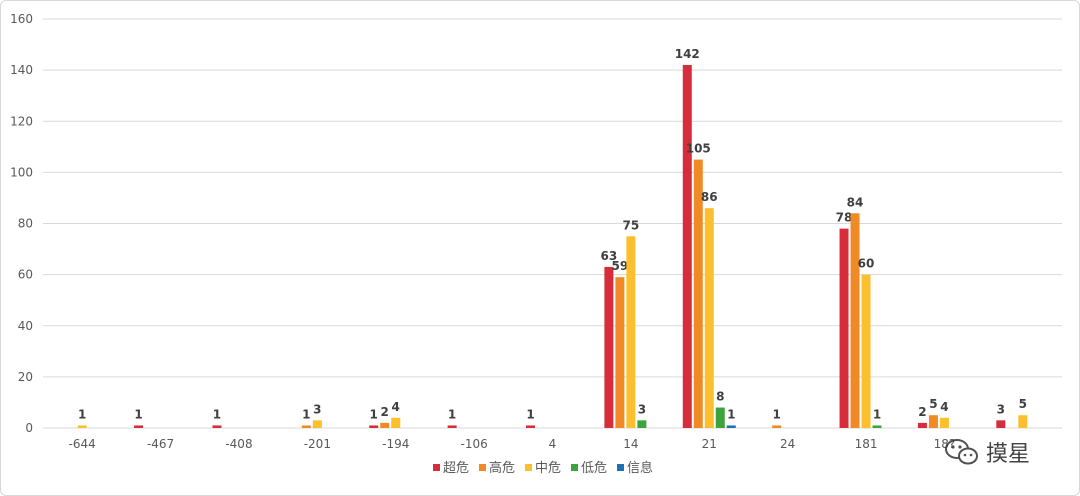 The image size is (1080, 496). Describe the element at coordinates (609, 256) in the screenshot. I see `data-label: 63` at that location.